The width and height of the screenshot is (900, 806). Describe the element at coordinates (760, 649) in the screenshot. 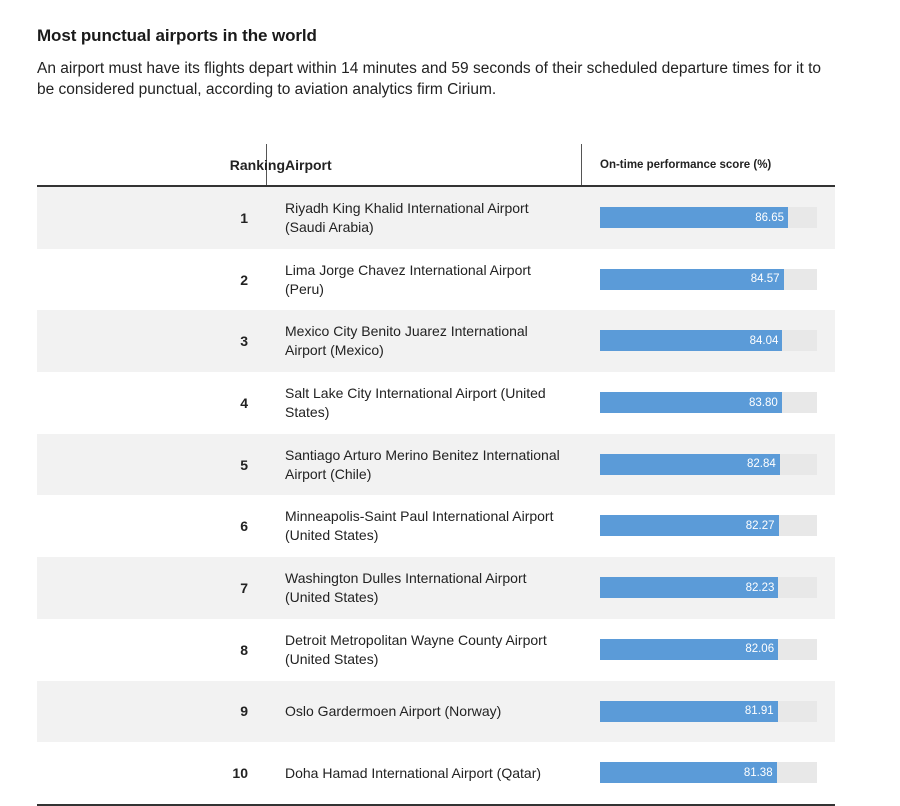

I see `score-label: 82.06` at that location.